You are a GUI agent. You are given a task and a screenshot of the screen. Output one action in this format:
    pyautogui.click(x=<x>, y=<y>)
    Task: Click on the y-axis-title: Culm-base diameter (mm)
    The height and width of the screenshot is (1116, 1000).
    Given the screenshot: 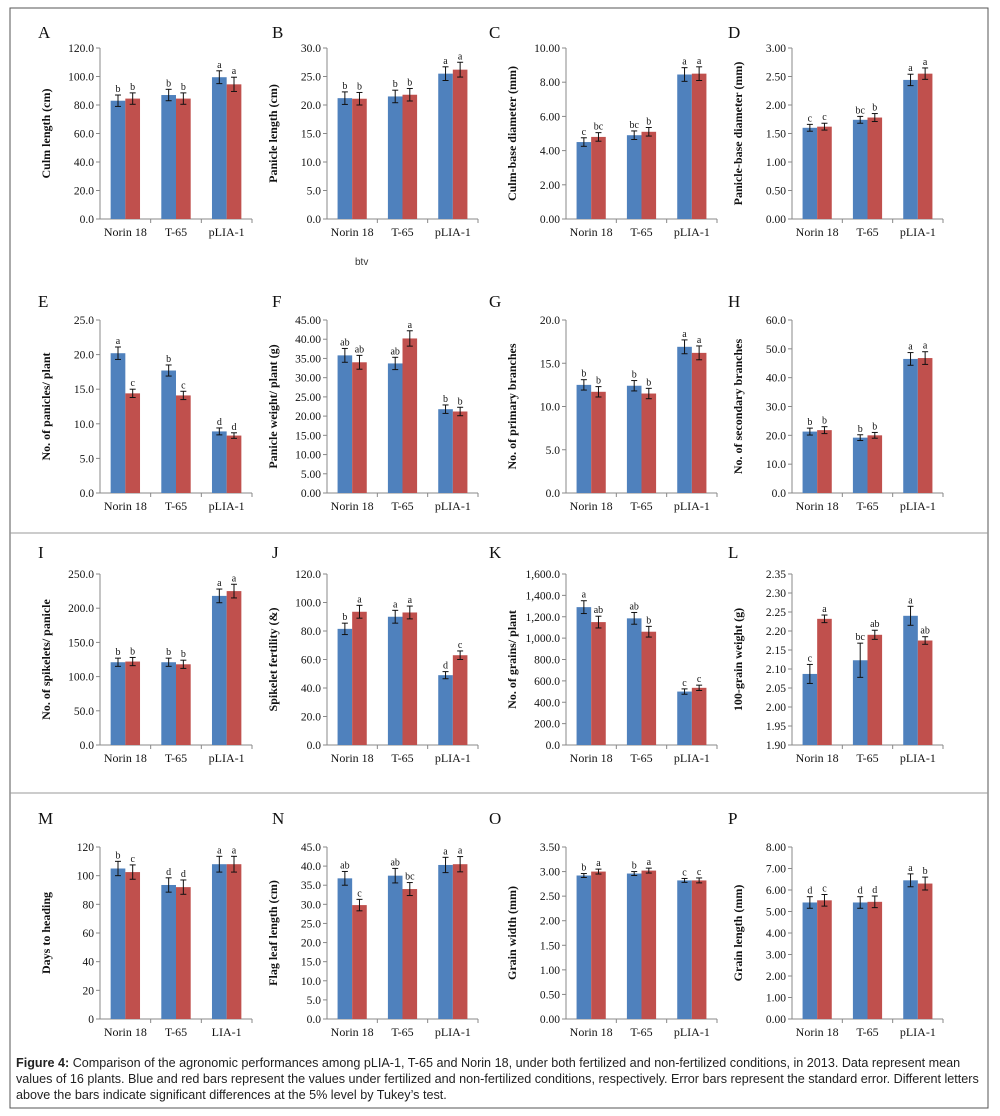 What is the action you would take?
    pyautogui.click(x=512, y=133)
    